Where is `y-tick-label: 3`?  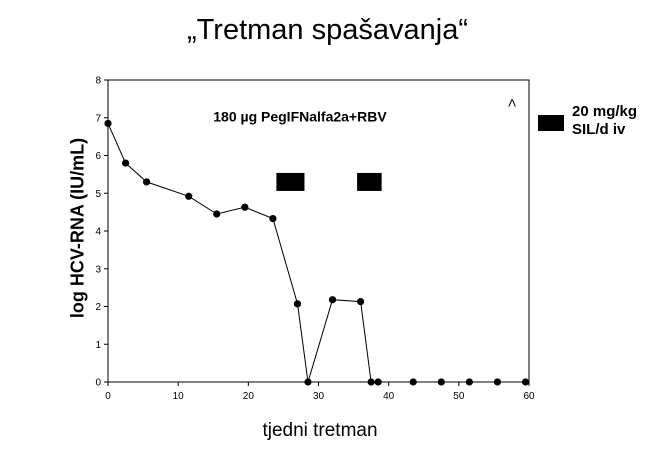
y-tick-label: 3 is located at coordinates (98, 269).